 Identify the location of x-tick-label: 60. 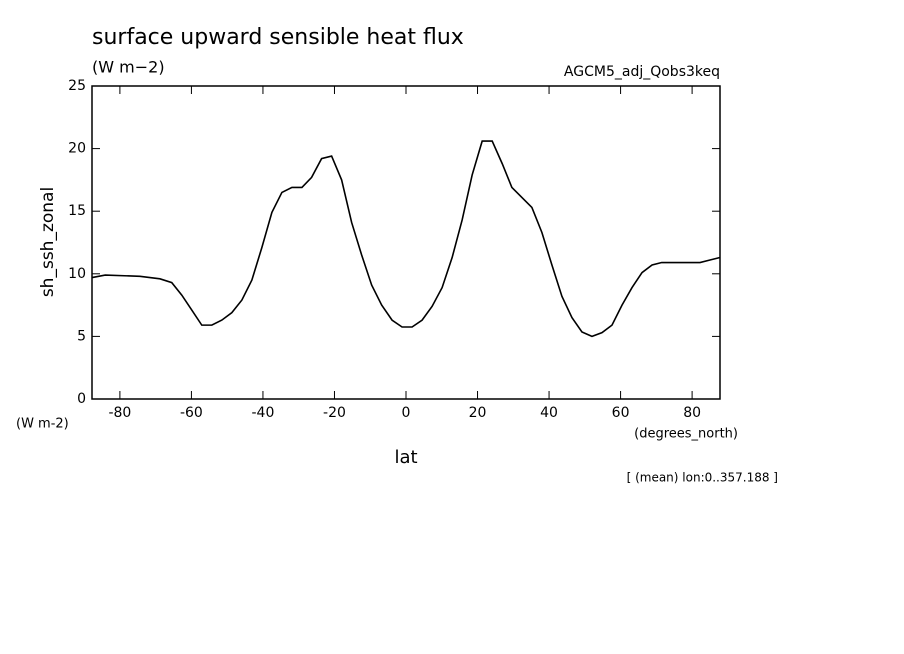
(621, 413).